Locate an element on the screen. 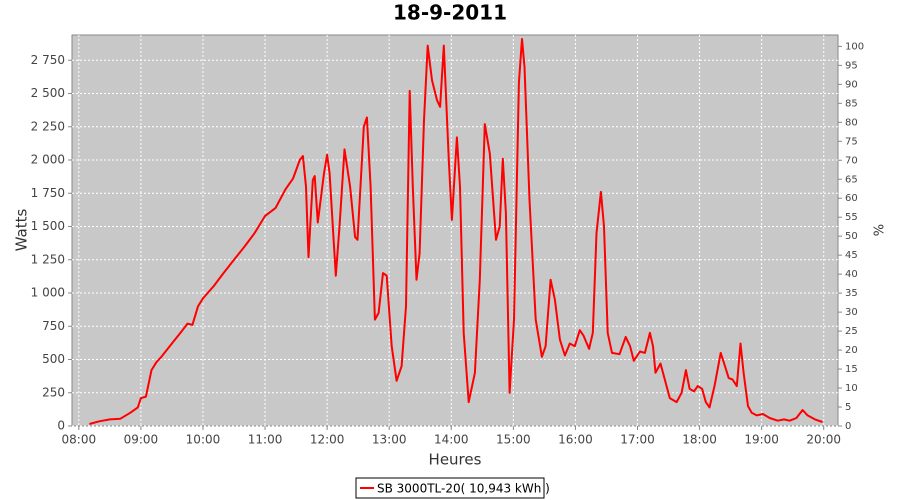  x-tick-label: 13:00 is located at coordinates (389, 440).